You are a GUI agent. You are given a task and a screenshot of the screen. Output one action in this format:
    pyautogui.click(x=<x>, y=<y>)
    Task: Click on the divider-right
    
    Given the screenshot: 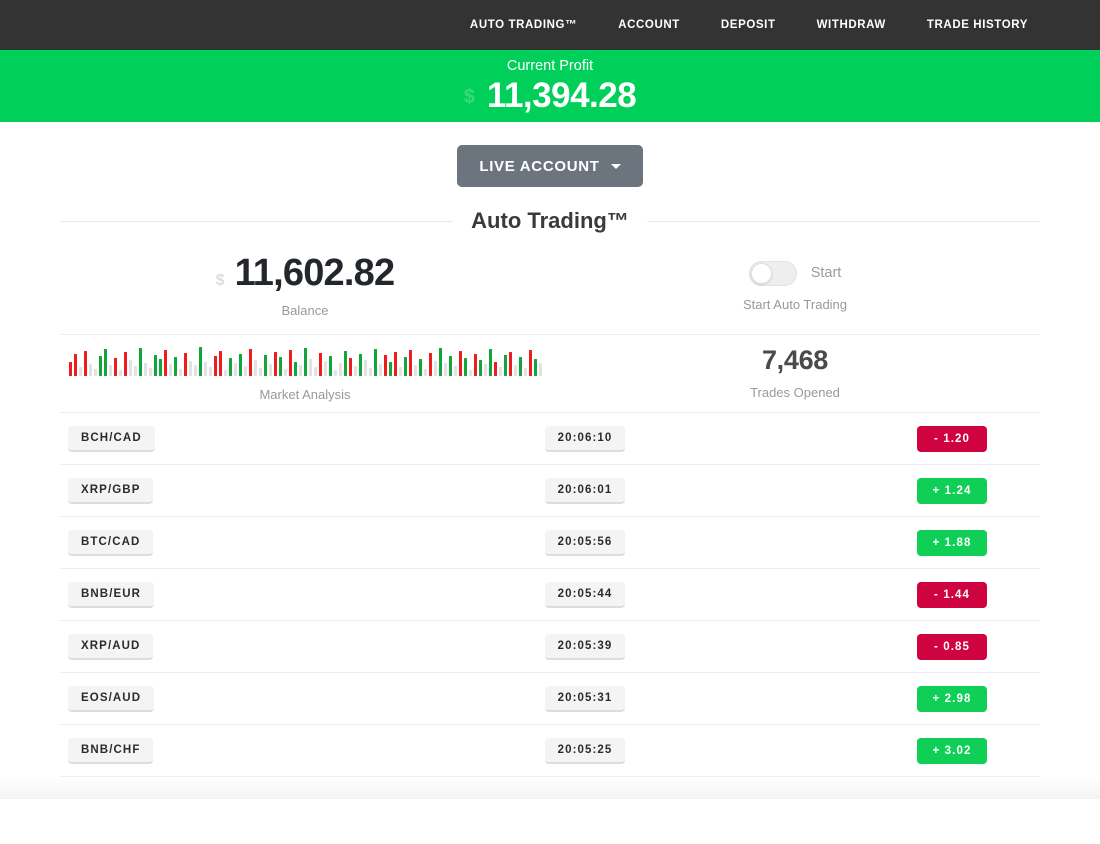 What is the action you would take?
    pyautogui.click(x=843, y=221)
    